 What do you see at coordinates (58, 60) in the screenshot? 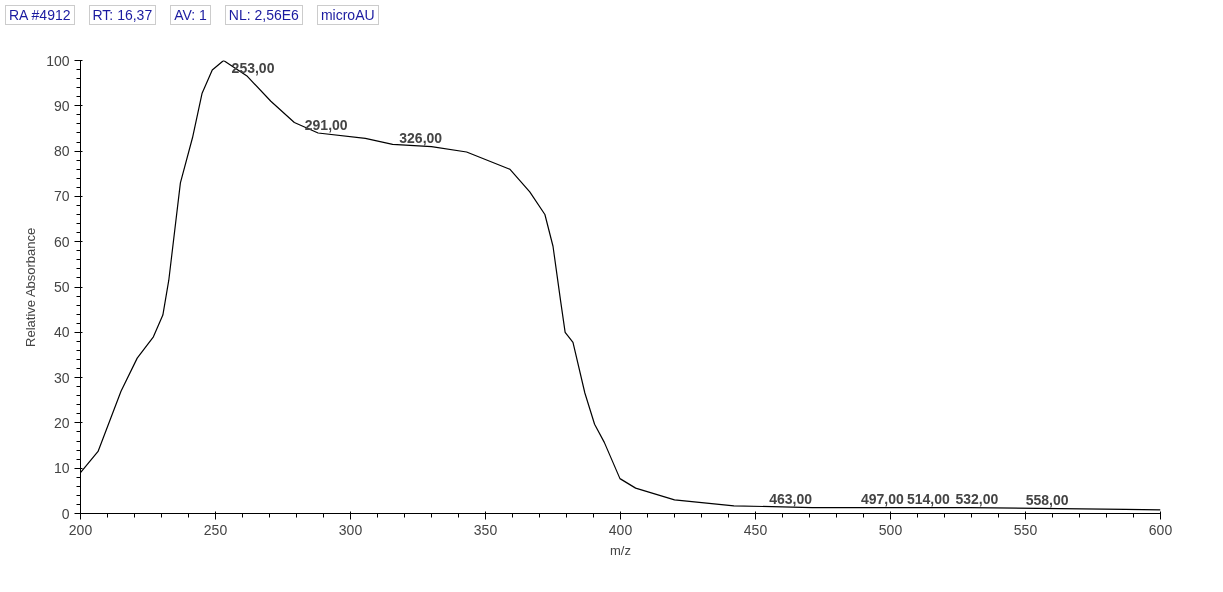
I see `y-tick-label: 100` at bounding box center [58, 60].